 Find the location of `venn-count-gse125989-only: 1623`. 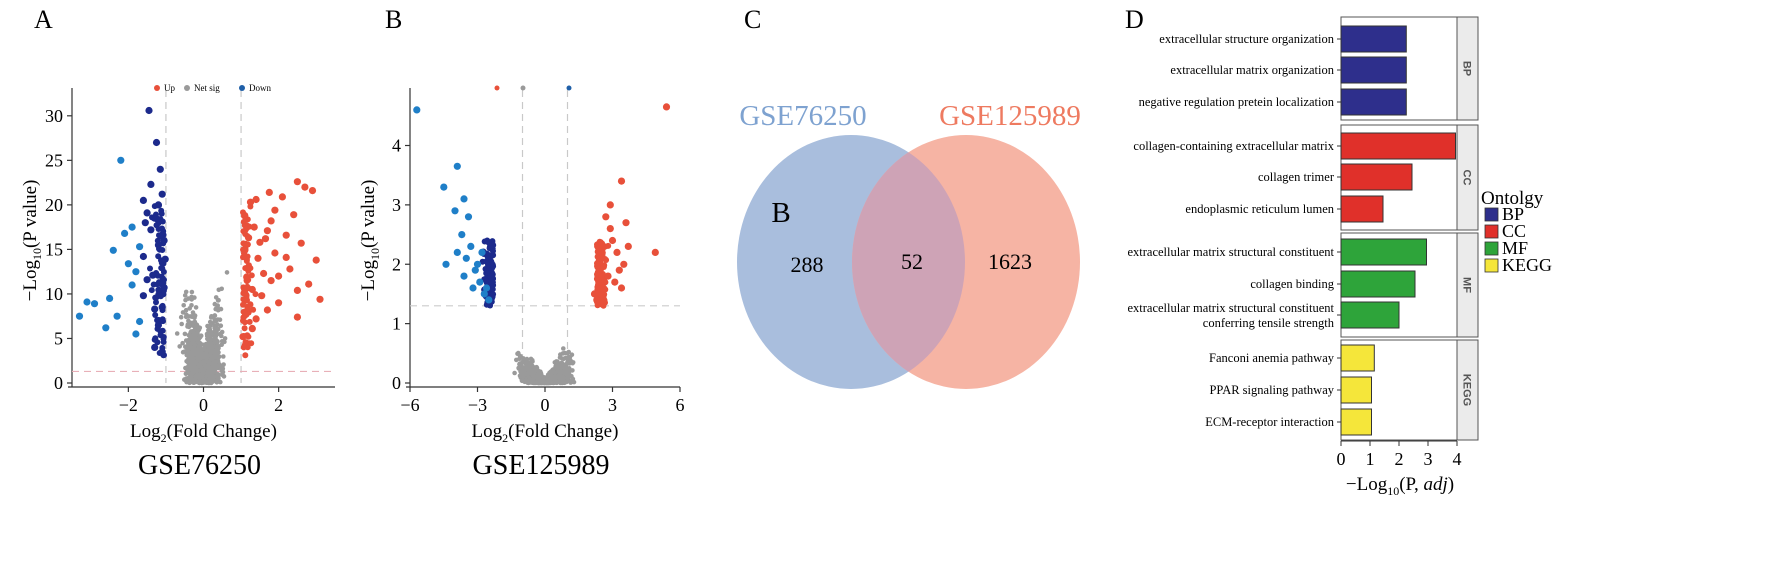

venn-count-gse125989-only: 1623 is located at coordinates (1010, 261).